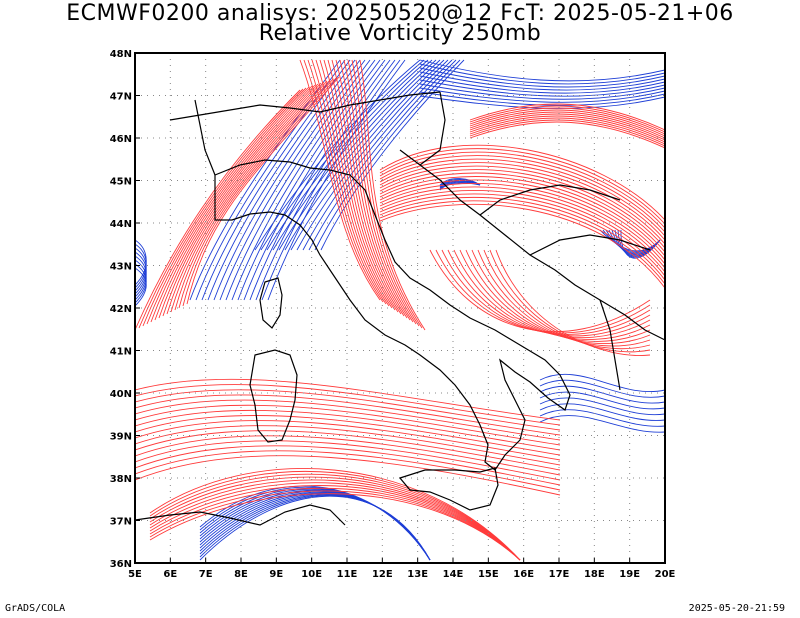 The height and width of the screenshot is (618, 800). Describe the element at coordinates (736, 608) in the screenshot. I see `render-timestamp: 2025-05-20-21:59` at that location.